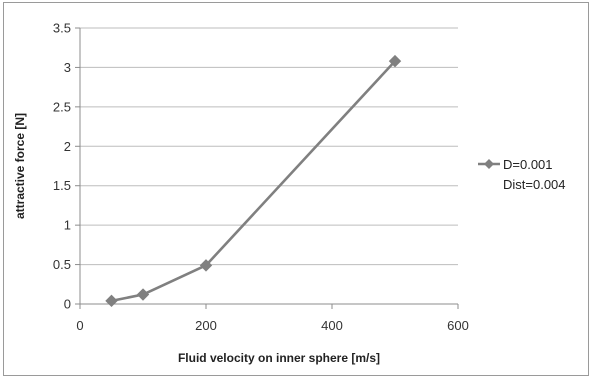  I want to click on x-tick-label-1: 200, so click(206, 325).